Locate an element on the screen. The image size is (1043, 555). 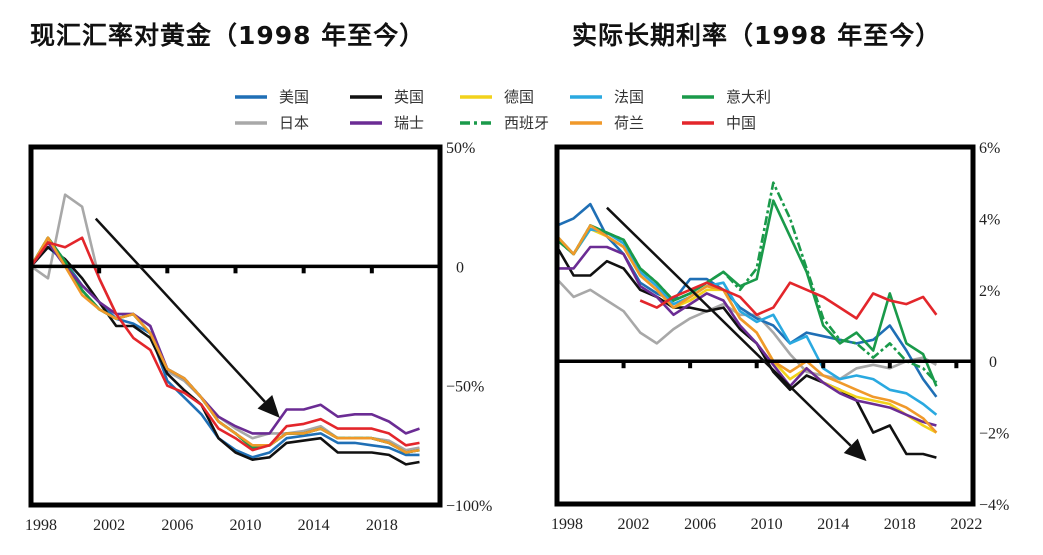
series-line-西班牙 is located at coordinates (747, 282).